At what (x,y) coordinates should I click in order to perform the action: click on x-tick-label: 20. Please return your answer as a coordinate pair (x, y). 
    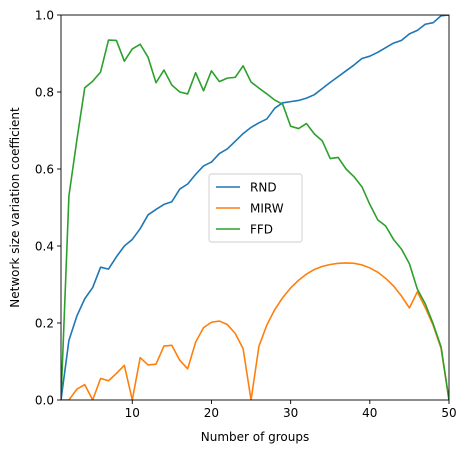
    Looking at the image, I should click on (211, 413).